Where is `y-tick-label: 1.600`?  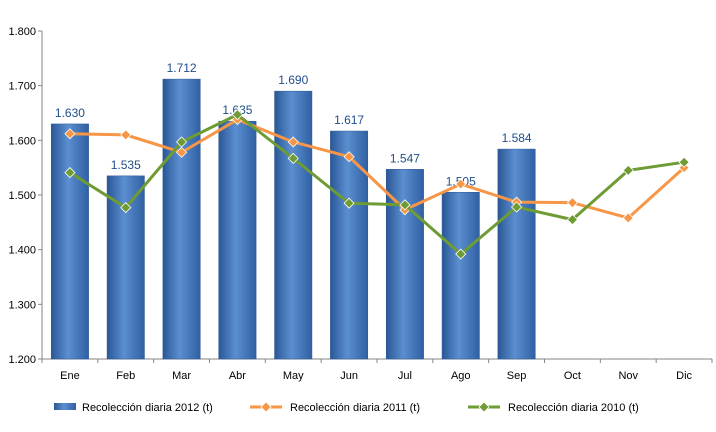
y-tick-label: 1.600 is located at coordinates (22, 141).